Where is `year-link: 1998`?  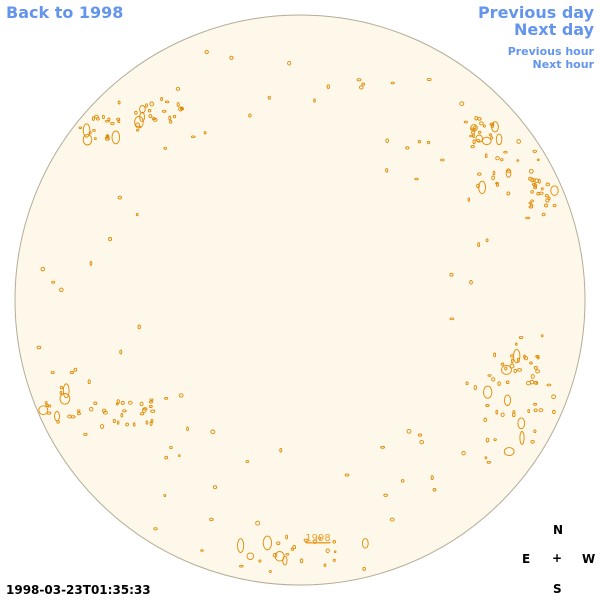
year-link: 1998 is located at coordinates (317, 538).